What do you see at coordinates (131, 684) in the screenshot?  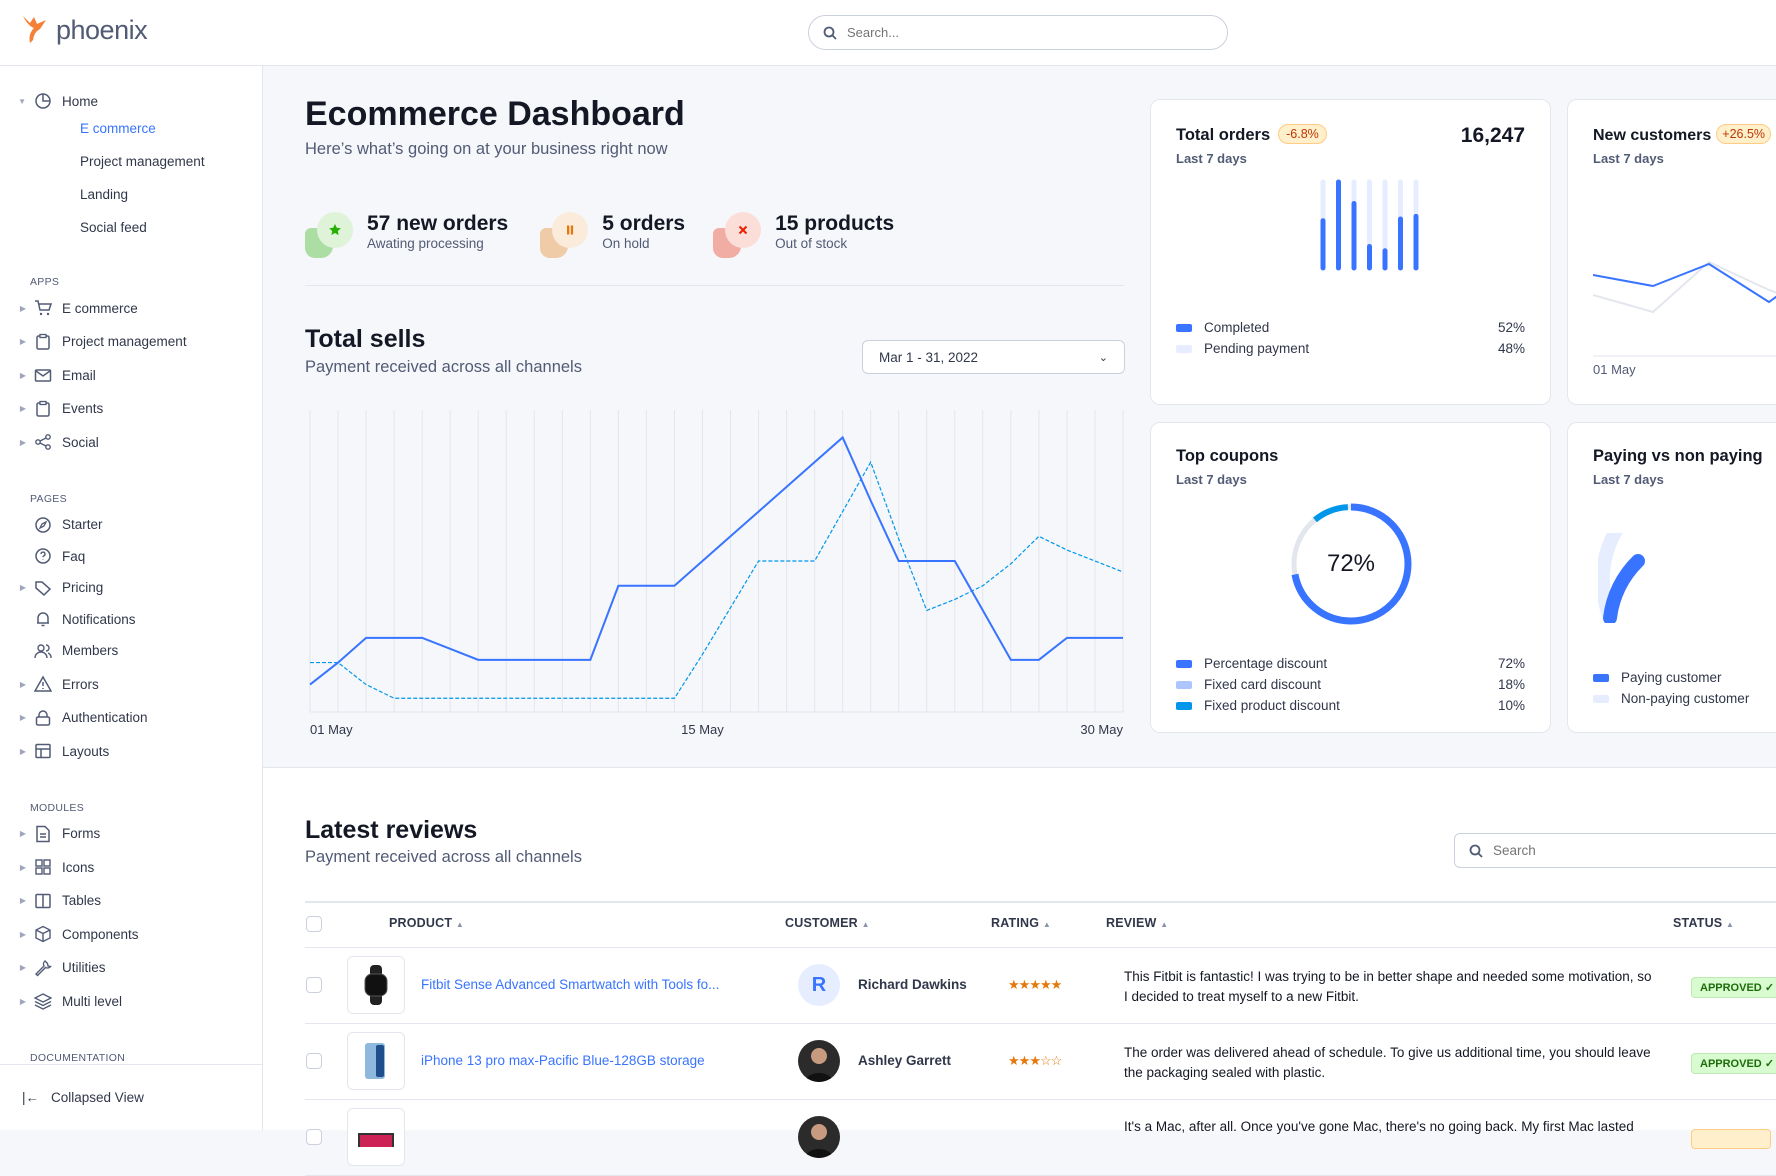 I see `sidebar-item-errors: ▶ Errors` at bounding box center [131, 684].